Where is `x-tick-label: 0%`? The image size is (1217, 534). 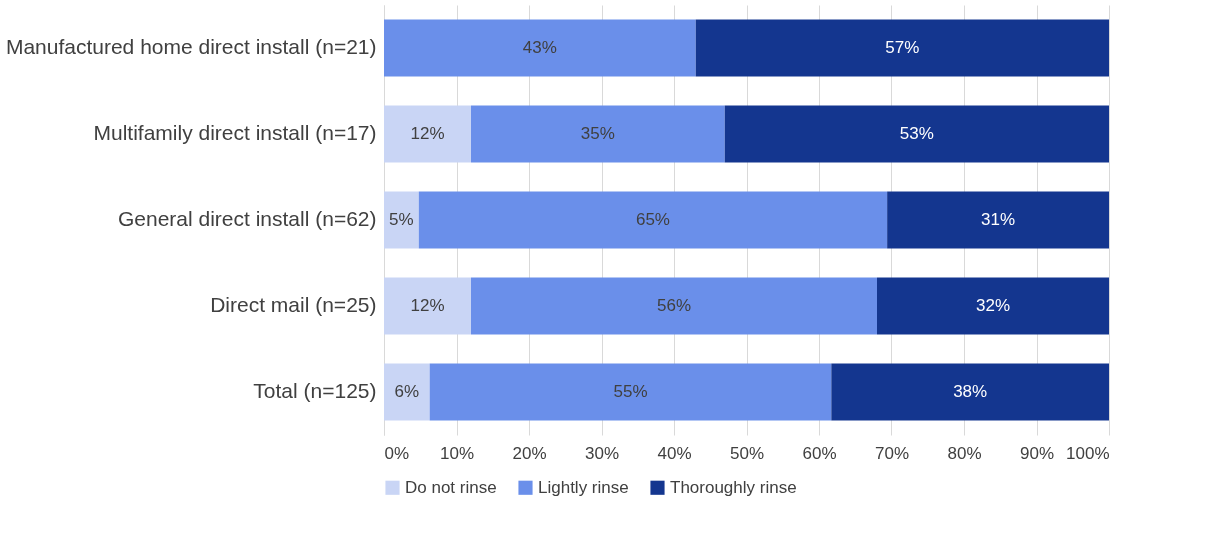
x-tick-label: 0% is located at coordinates (397, 453).